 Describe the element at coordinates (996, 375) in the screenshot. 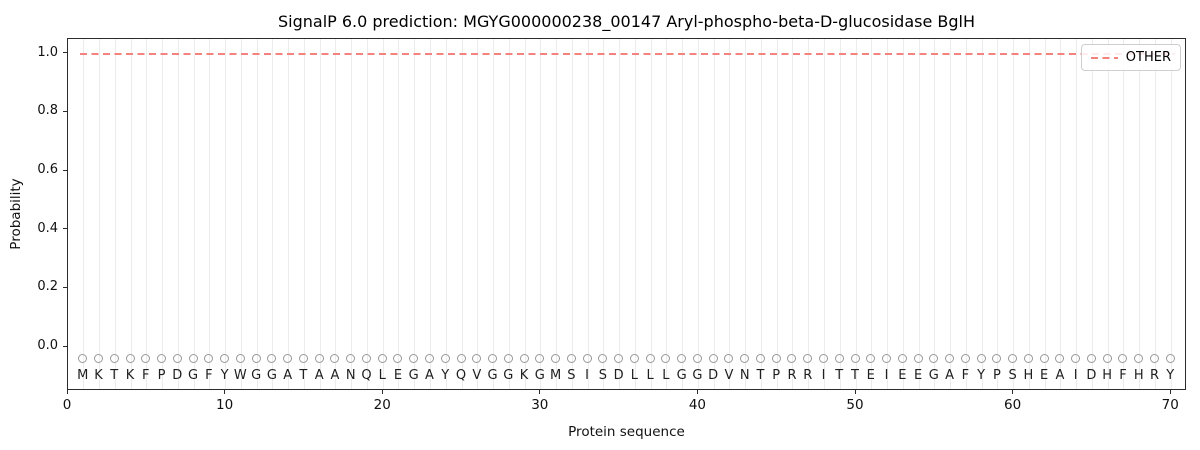

I see `residue-letter: P` at that location.